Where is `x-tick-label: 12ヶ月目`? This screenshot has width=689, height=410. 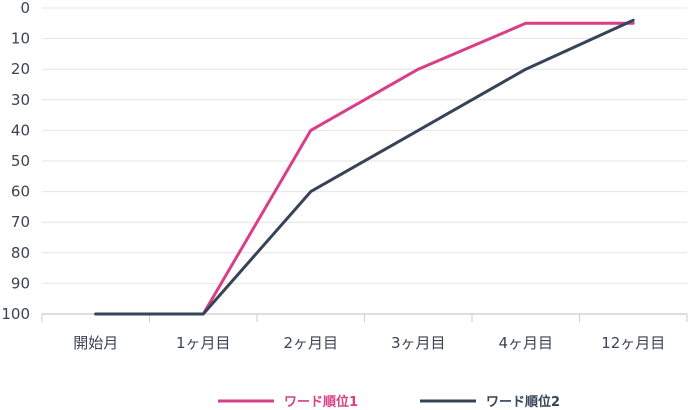
x-tick-label: 12ヶ月目 is located at coordinates (633, 343).